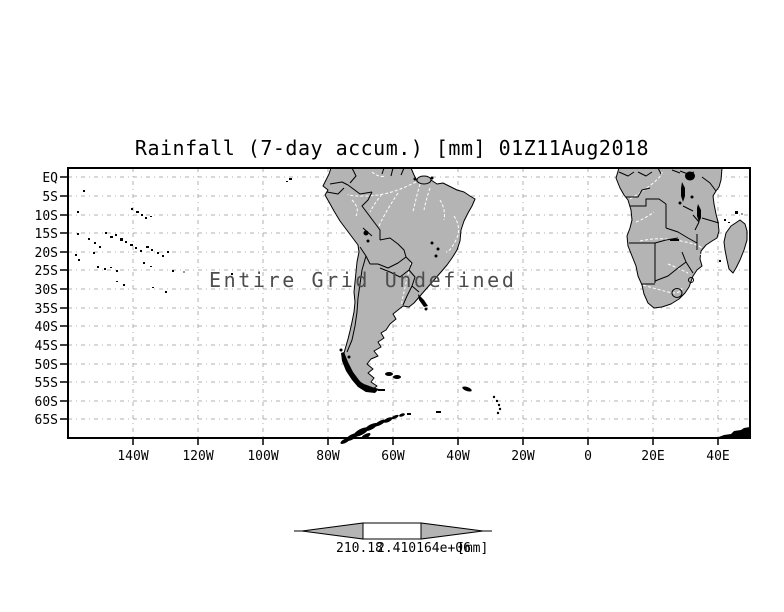 The image size is (784, 612). Describe the element at coordinates (46, 234) in the screenshot. I see `y-tick-label: 15S` at that location.